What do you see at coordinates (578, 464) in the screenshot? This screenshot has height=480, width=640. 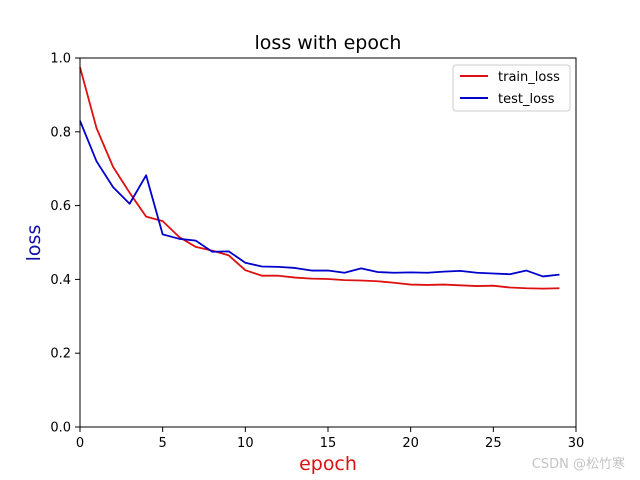 I see `watermark-text: CSDN @松竹寒` at bounding box center [578, 464].